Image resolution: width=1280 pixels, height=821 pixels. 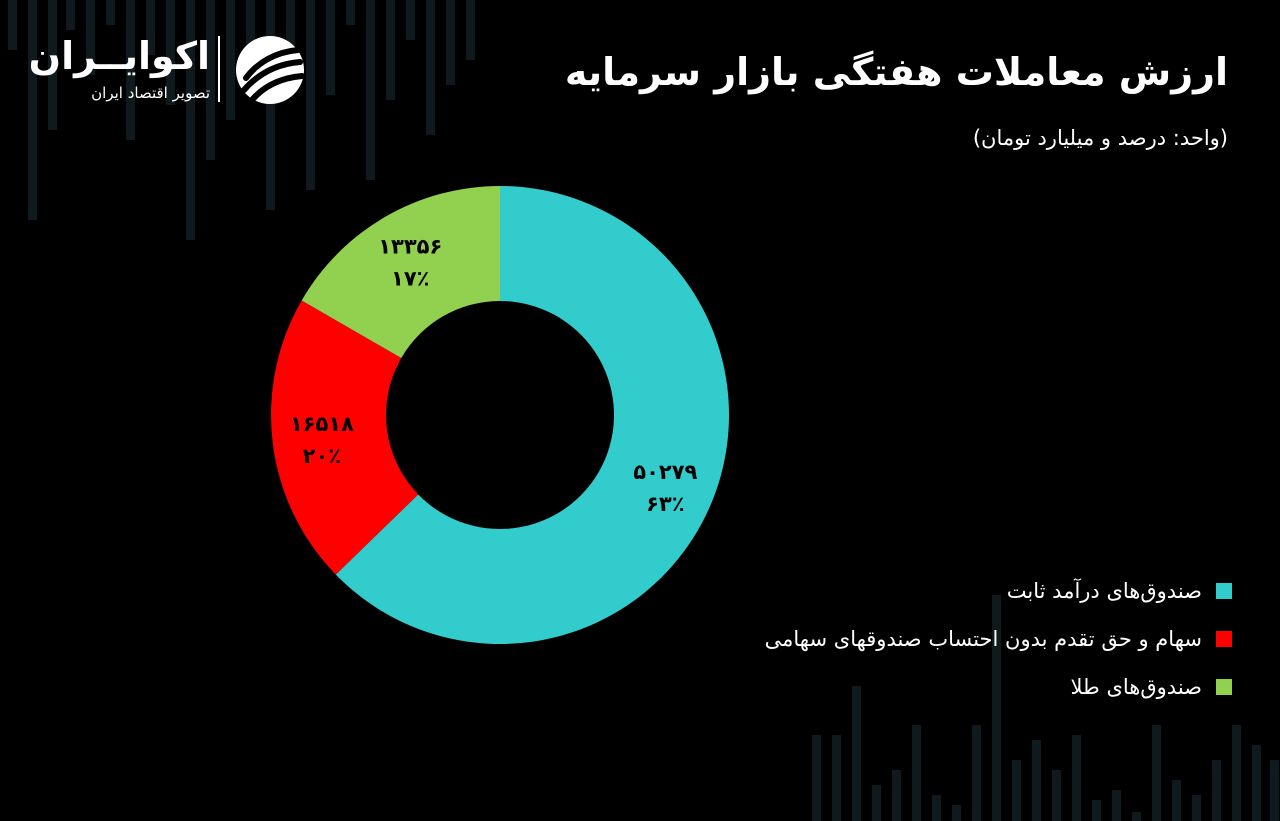 What do you see at coordinates (410, 247) in the screenshot?
I see `data-label-value: ۱۳۳۵۶` at bounding box center [410, 247].